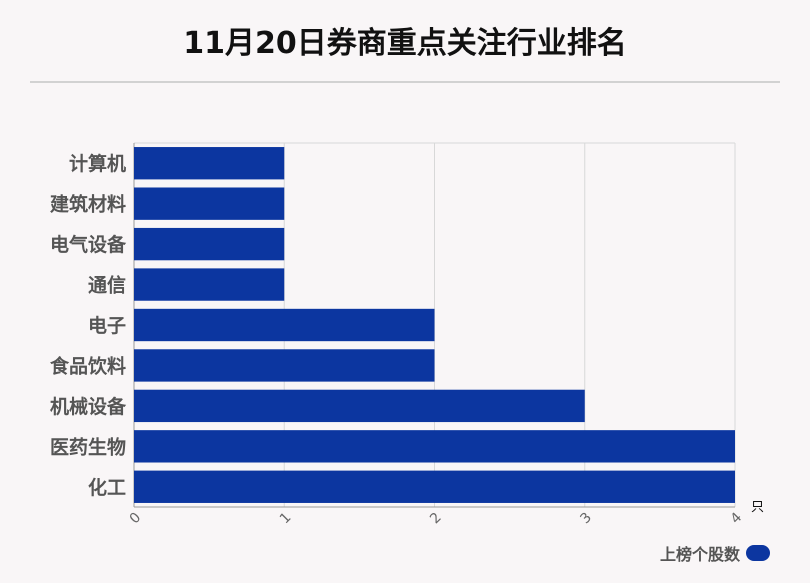  What do you see at coordinates (107, 285) in the screenshot?
I see `category-label: 通信` at bounding box center [107, 285].